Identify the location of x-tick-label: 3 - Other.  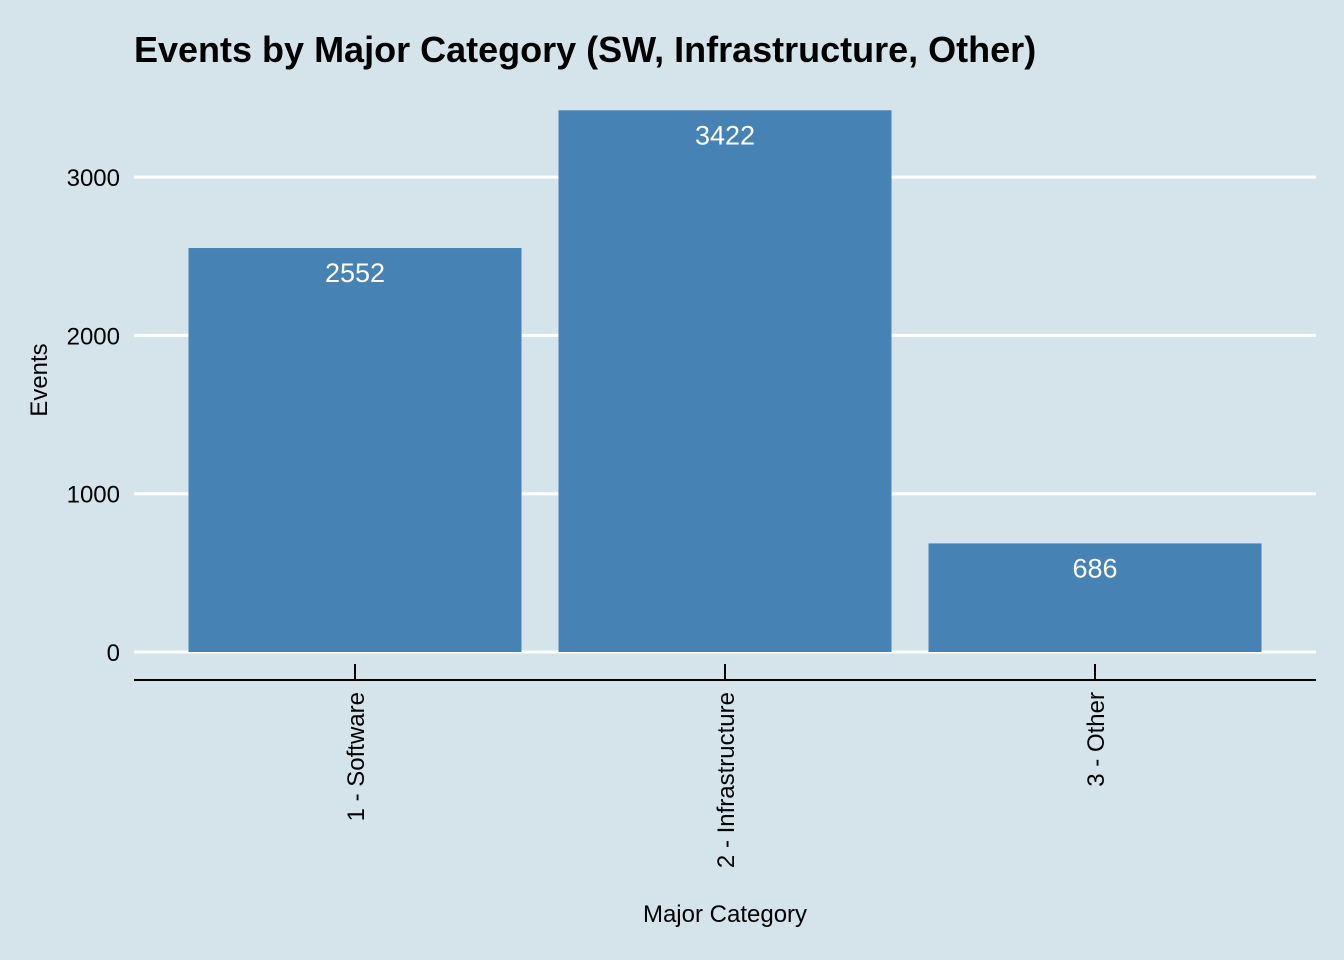
(1096, 739).